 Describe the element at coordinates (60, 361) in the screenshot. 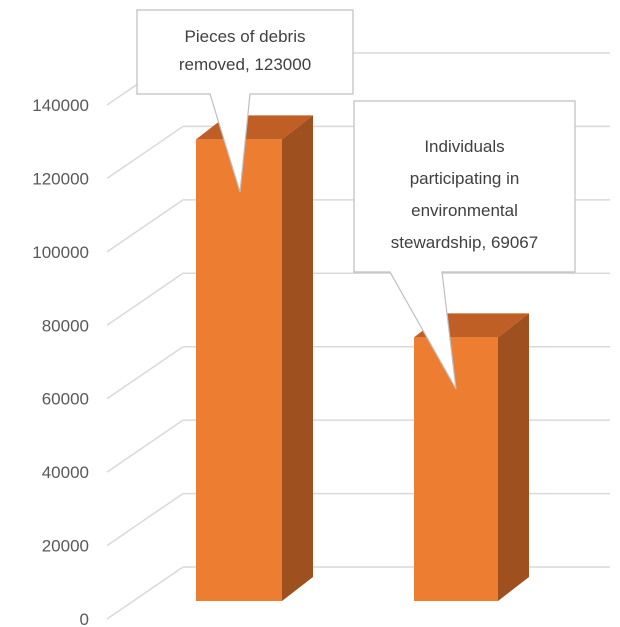

I see `y-axis-ticks: 0 20000 40000 60000 80000 100000 120000 140000` at that location.